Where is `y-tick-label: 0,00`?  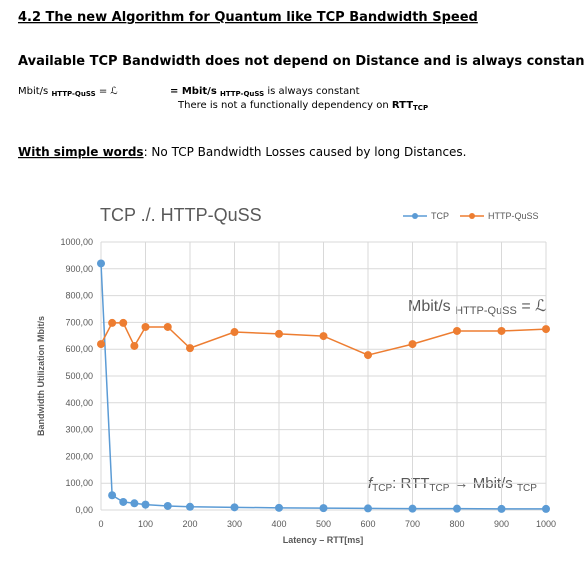
y-tick-label: 0,00 is located at coordinates (84, 510).